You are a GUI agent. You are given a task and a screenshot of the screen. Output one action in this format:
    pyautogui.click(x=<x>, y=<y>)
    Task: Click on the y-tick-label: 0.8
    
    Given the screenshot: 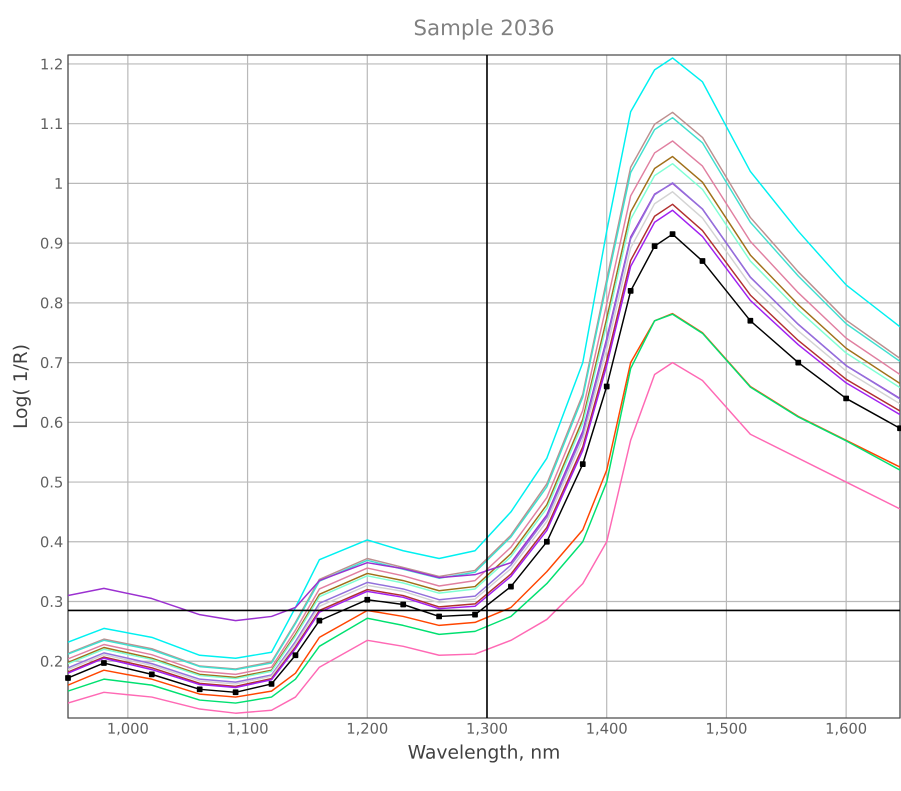 What is the action you would take?
    pyautogui.click(x=51, y=302)
    